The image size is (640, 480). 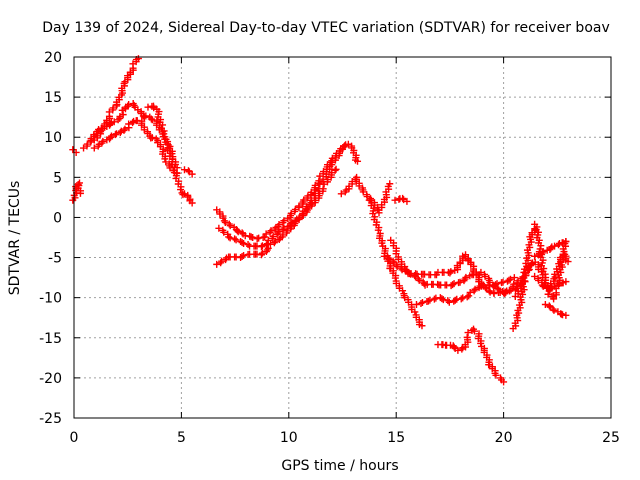 I want to click on y-tick-label: 5, so click(x=57, y=178).